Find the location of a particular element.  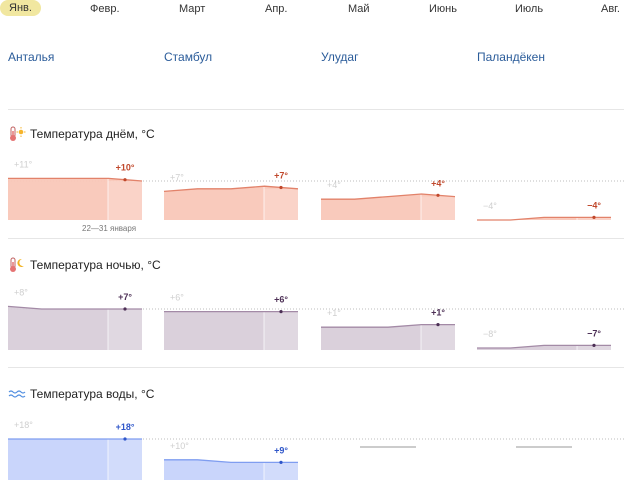

start-value-label: +4° is located at coordinates (334, 185).